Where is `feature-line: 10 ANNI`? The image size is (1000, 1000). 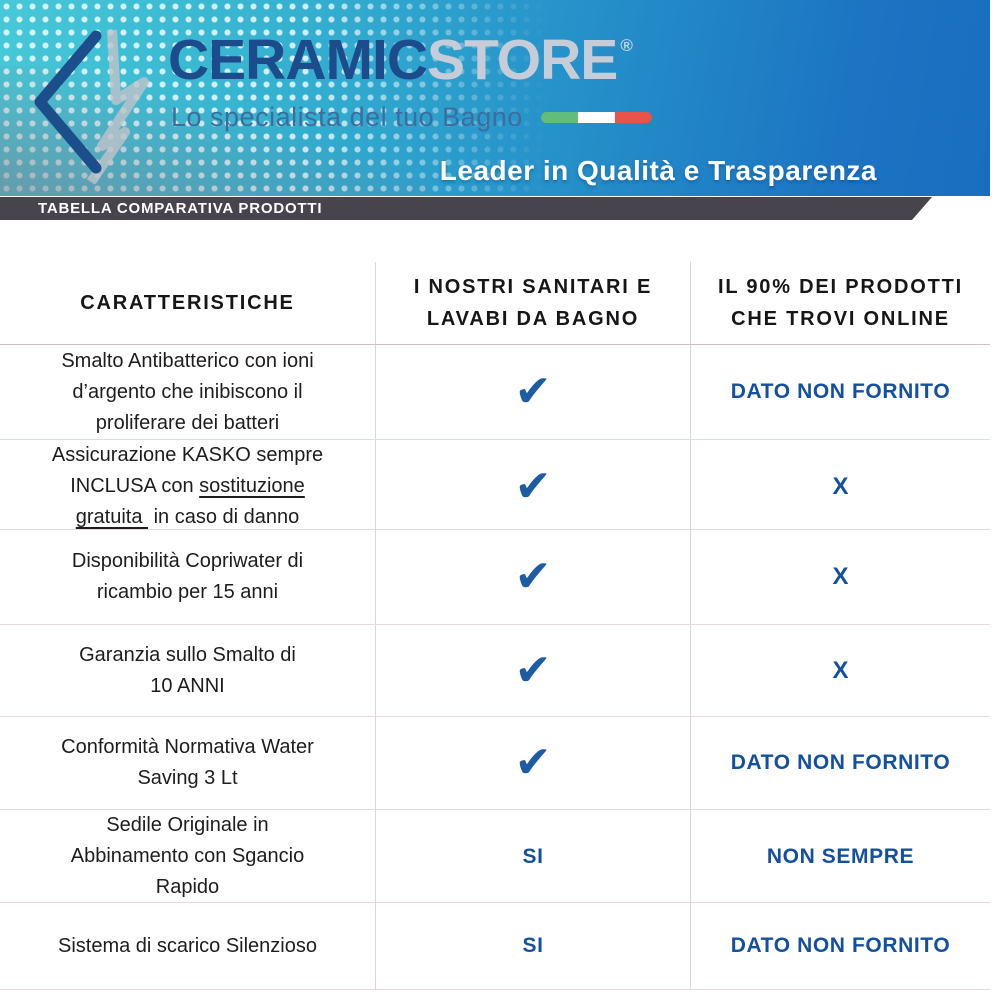
feature-line: 10 ANNI is located at coordinates (187, 686).